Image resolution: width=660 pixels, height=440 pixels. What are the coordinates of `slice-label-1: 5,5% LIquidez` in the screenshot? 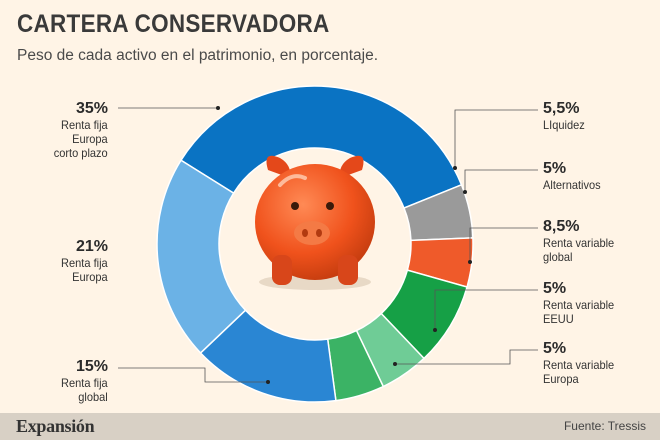 It's located at (565, 116).